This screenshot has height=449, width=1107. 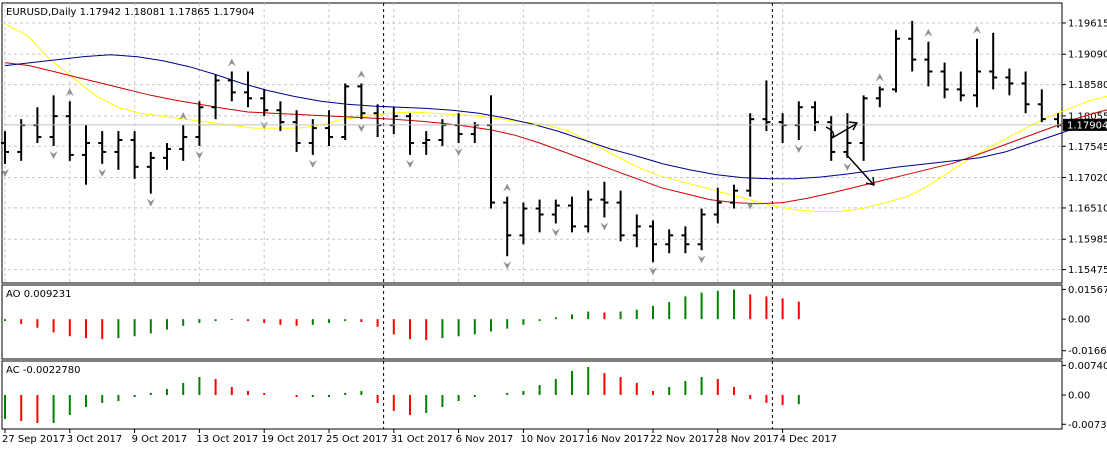 What do you see at coordinates (38, 294) in the screenshot?
I see `ao-pane-title: AO 0.009231` at bounding box center [38, 294].